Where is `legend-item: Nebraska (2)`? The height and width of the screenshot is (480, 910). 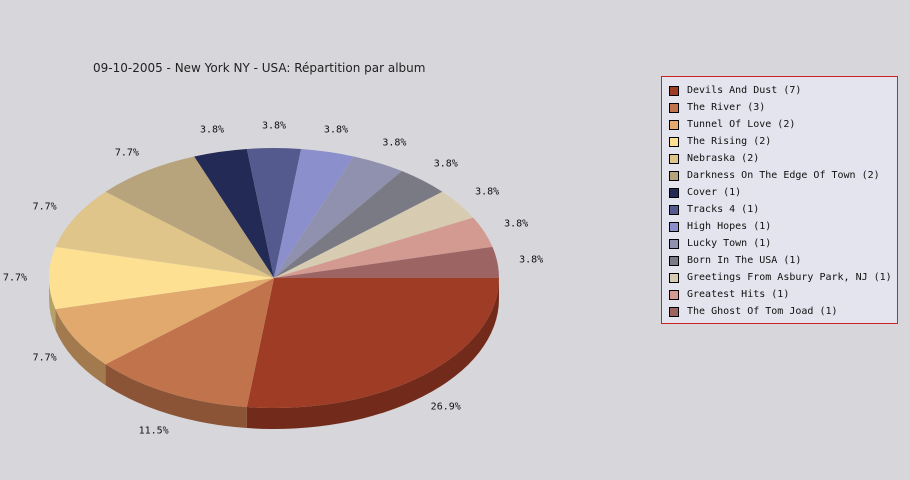 legend-item: Nebraska (2) is located at coordinates (779, 158).